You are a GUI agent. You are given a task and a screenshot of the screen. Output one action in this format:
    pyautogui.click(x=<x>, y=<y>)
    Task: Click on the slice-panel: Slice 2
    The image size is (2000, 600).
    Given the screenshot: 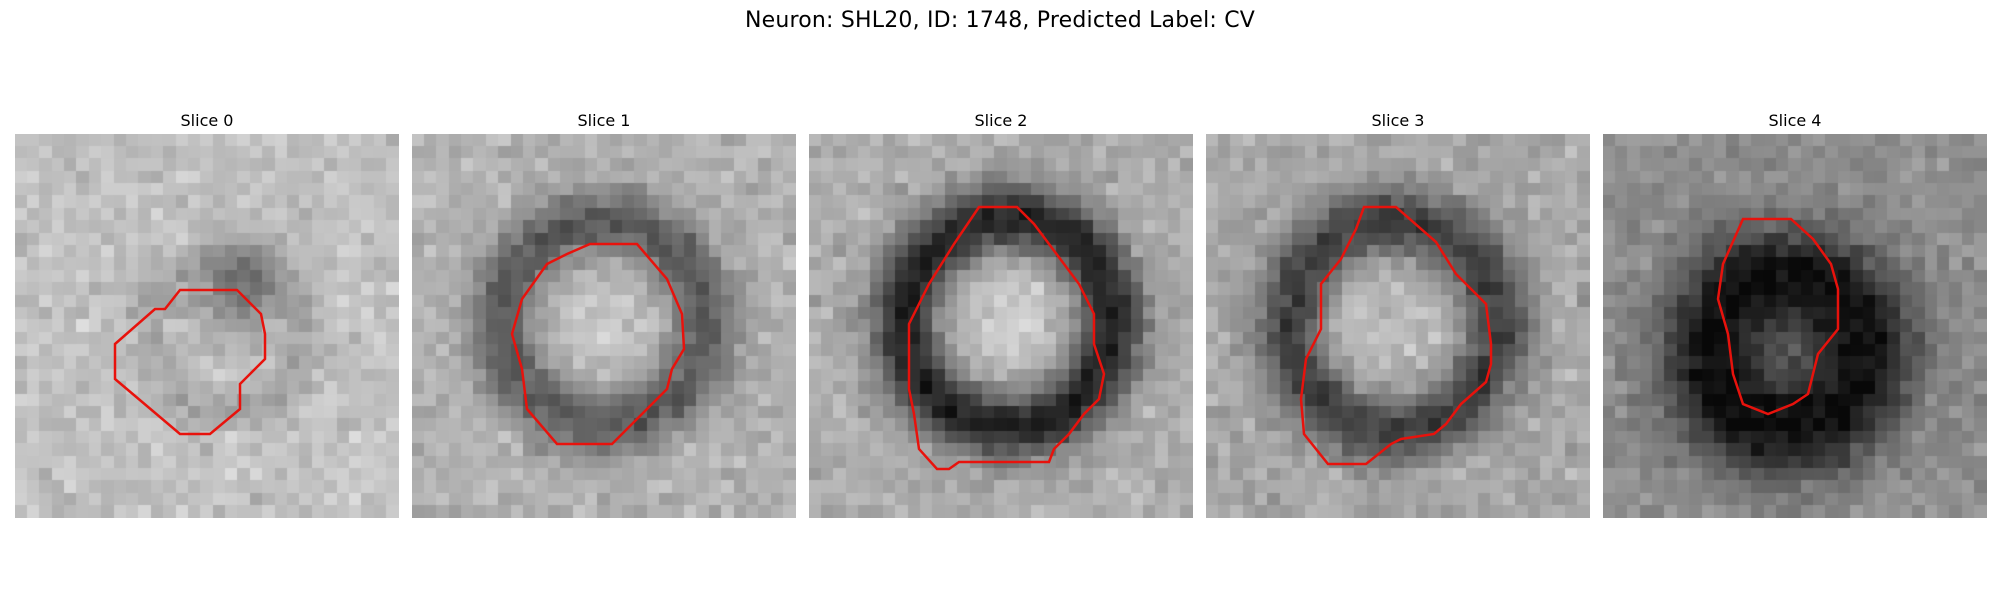 What is the action you would take?
    pyautogui.click(x=1001, y=314)
    